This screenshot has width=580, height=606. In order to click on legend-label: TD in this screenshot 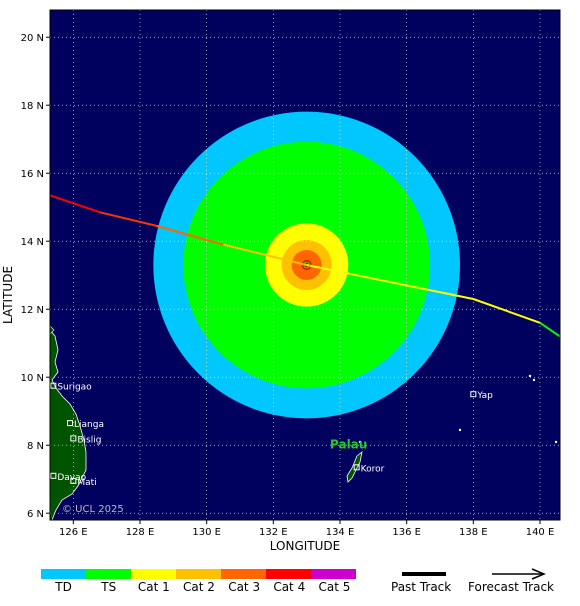, I will do `click(63, 587)`.